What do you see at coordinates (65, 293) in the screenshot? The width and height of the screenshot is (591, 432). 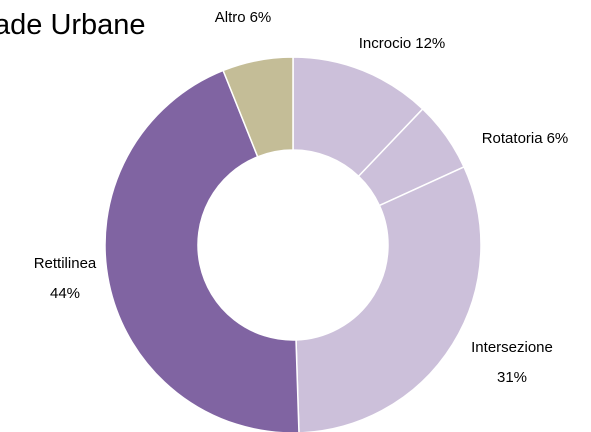 I see `label-value: 44%` at bounding box center [65, 293].